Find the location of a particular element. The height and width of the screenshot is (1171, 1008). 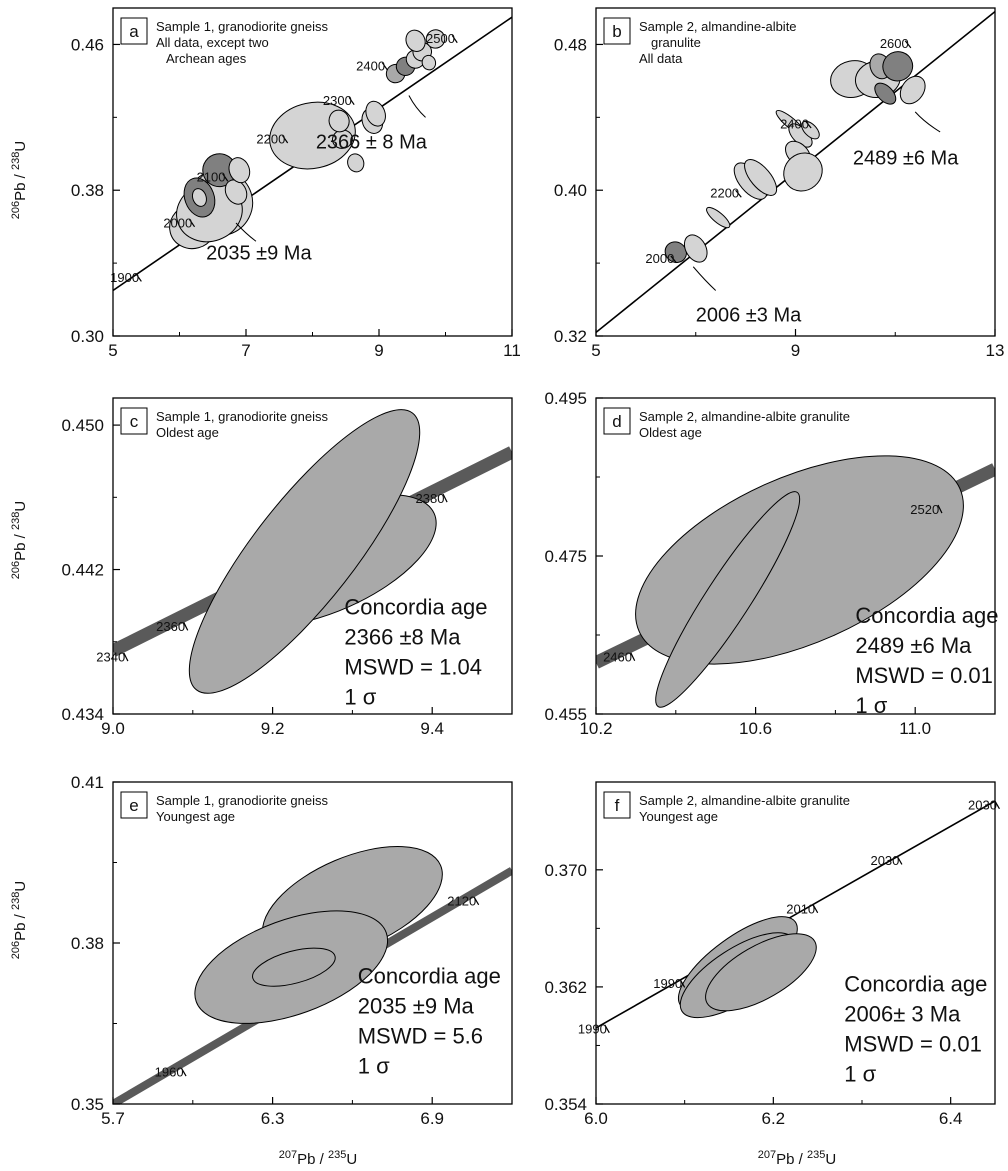

age-tick-label: 2460 is located at coordinates (617, 656).